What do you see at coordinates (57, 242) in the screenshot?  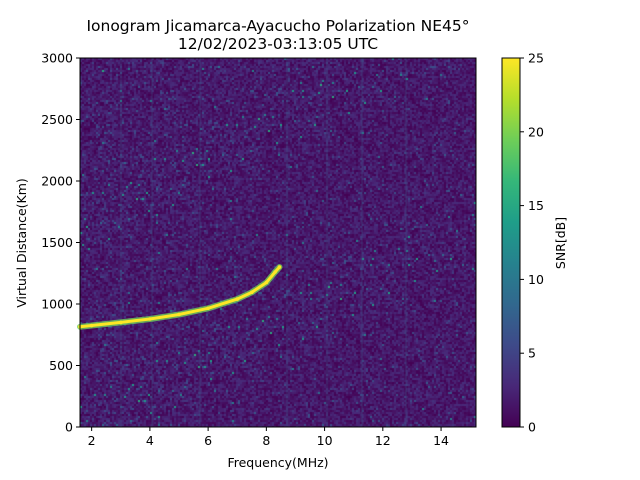 I see `y-tick-label: 1500` at bounding box center [57, 242].